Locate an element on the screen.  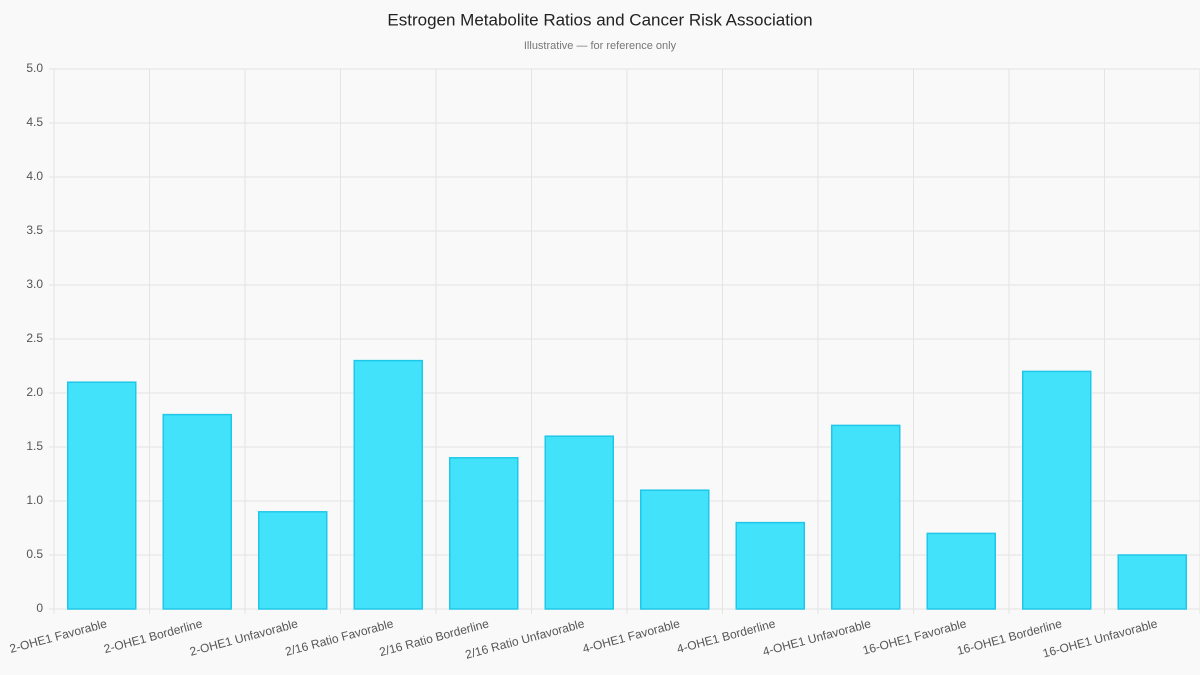
y-tick-label: 1.0 is located at coordinates (34, 500).